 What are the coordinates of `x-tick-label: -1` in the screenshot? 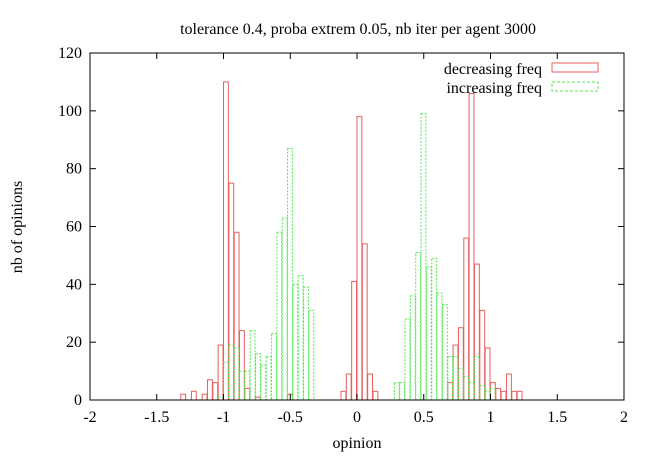 It's located at (223, 417).